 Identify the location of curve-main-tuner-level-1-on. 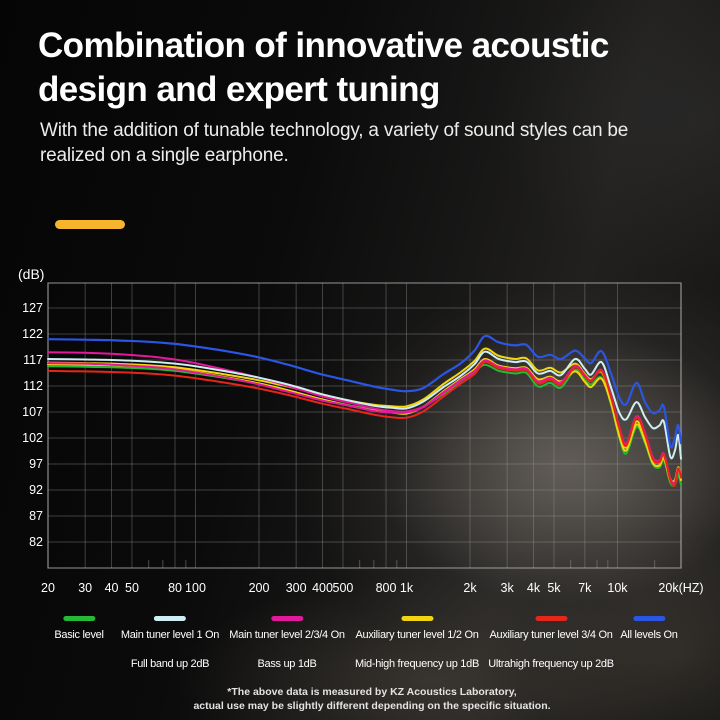
(364, 405).